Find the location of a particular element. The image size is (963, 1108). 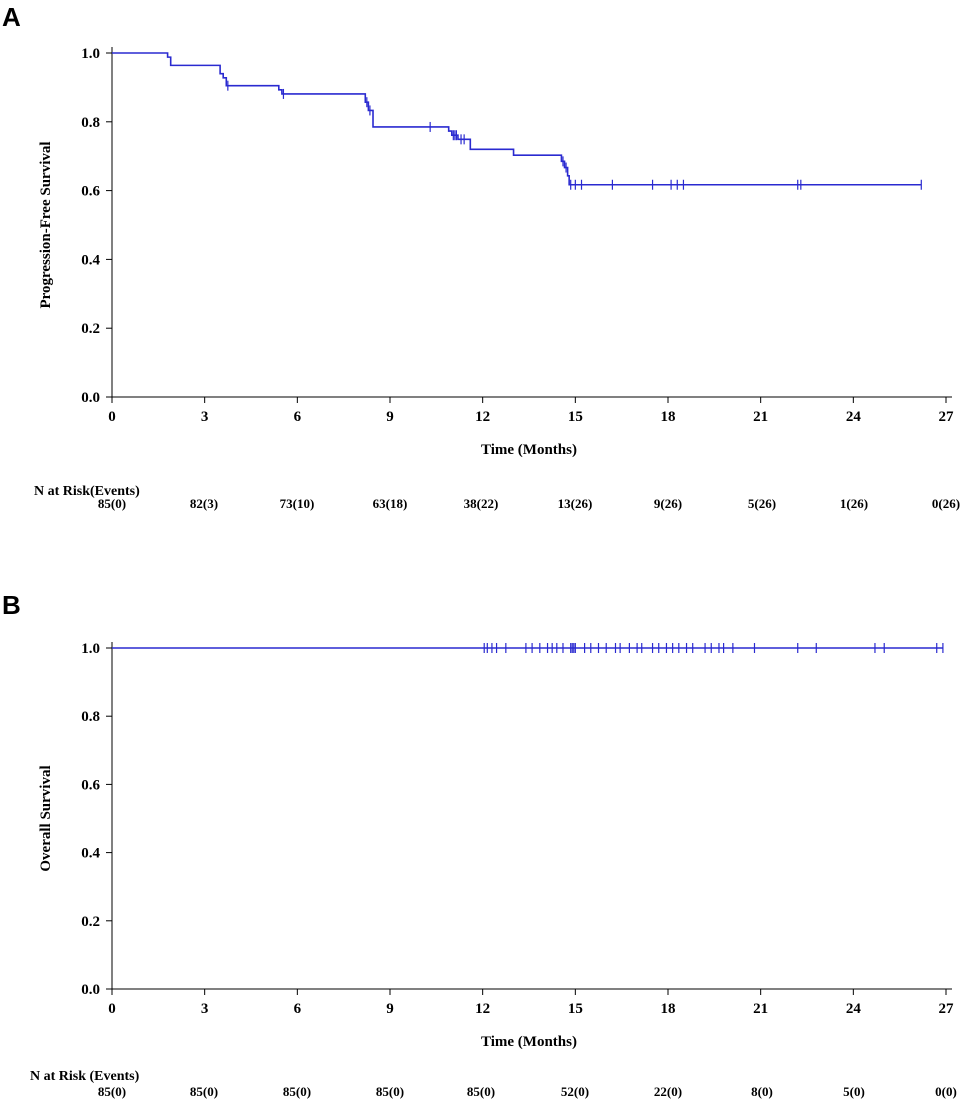

y-axis-title: Progression-Free Survival is located at coordinates (46, 224).